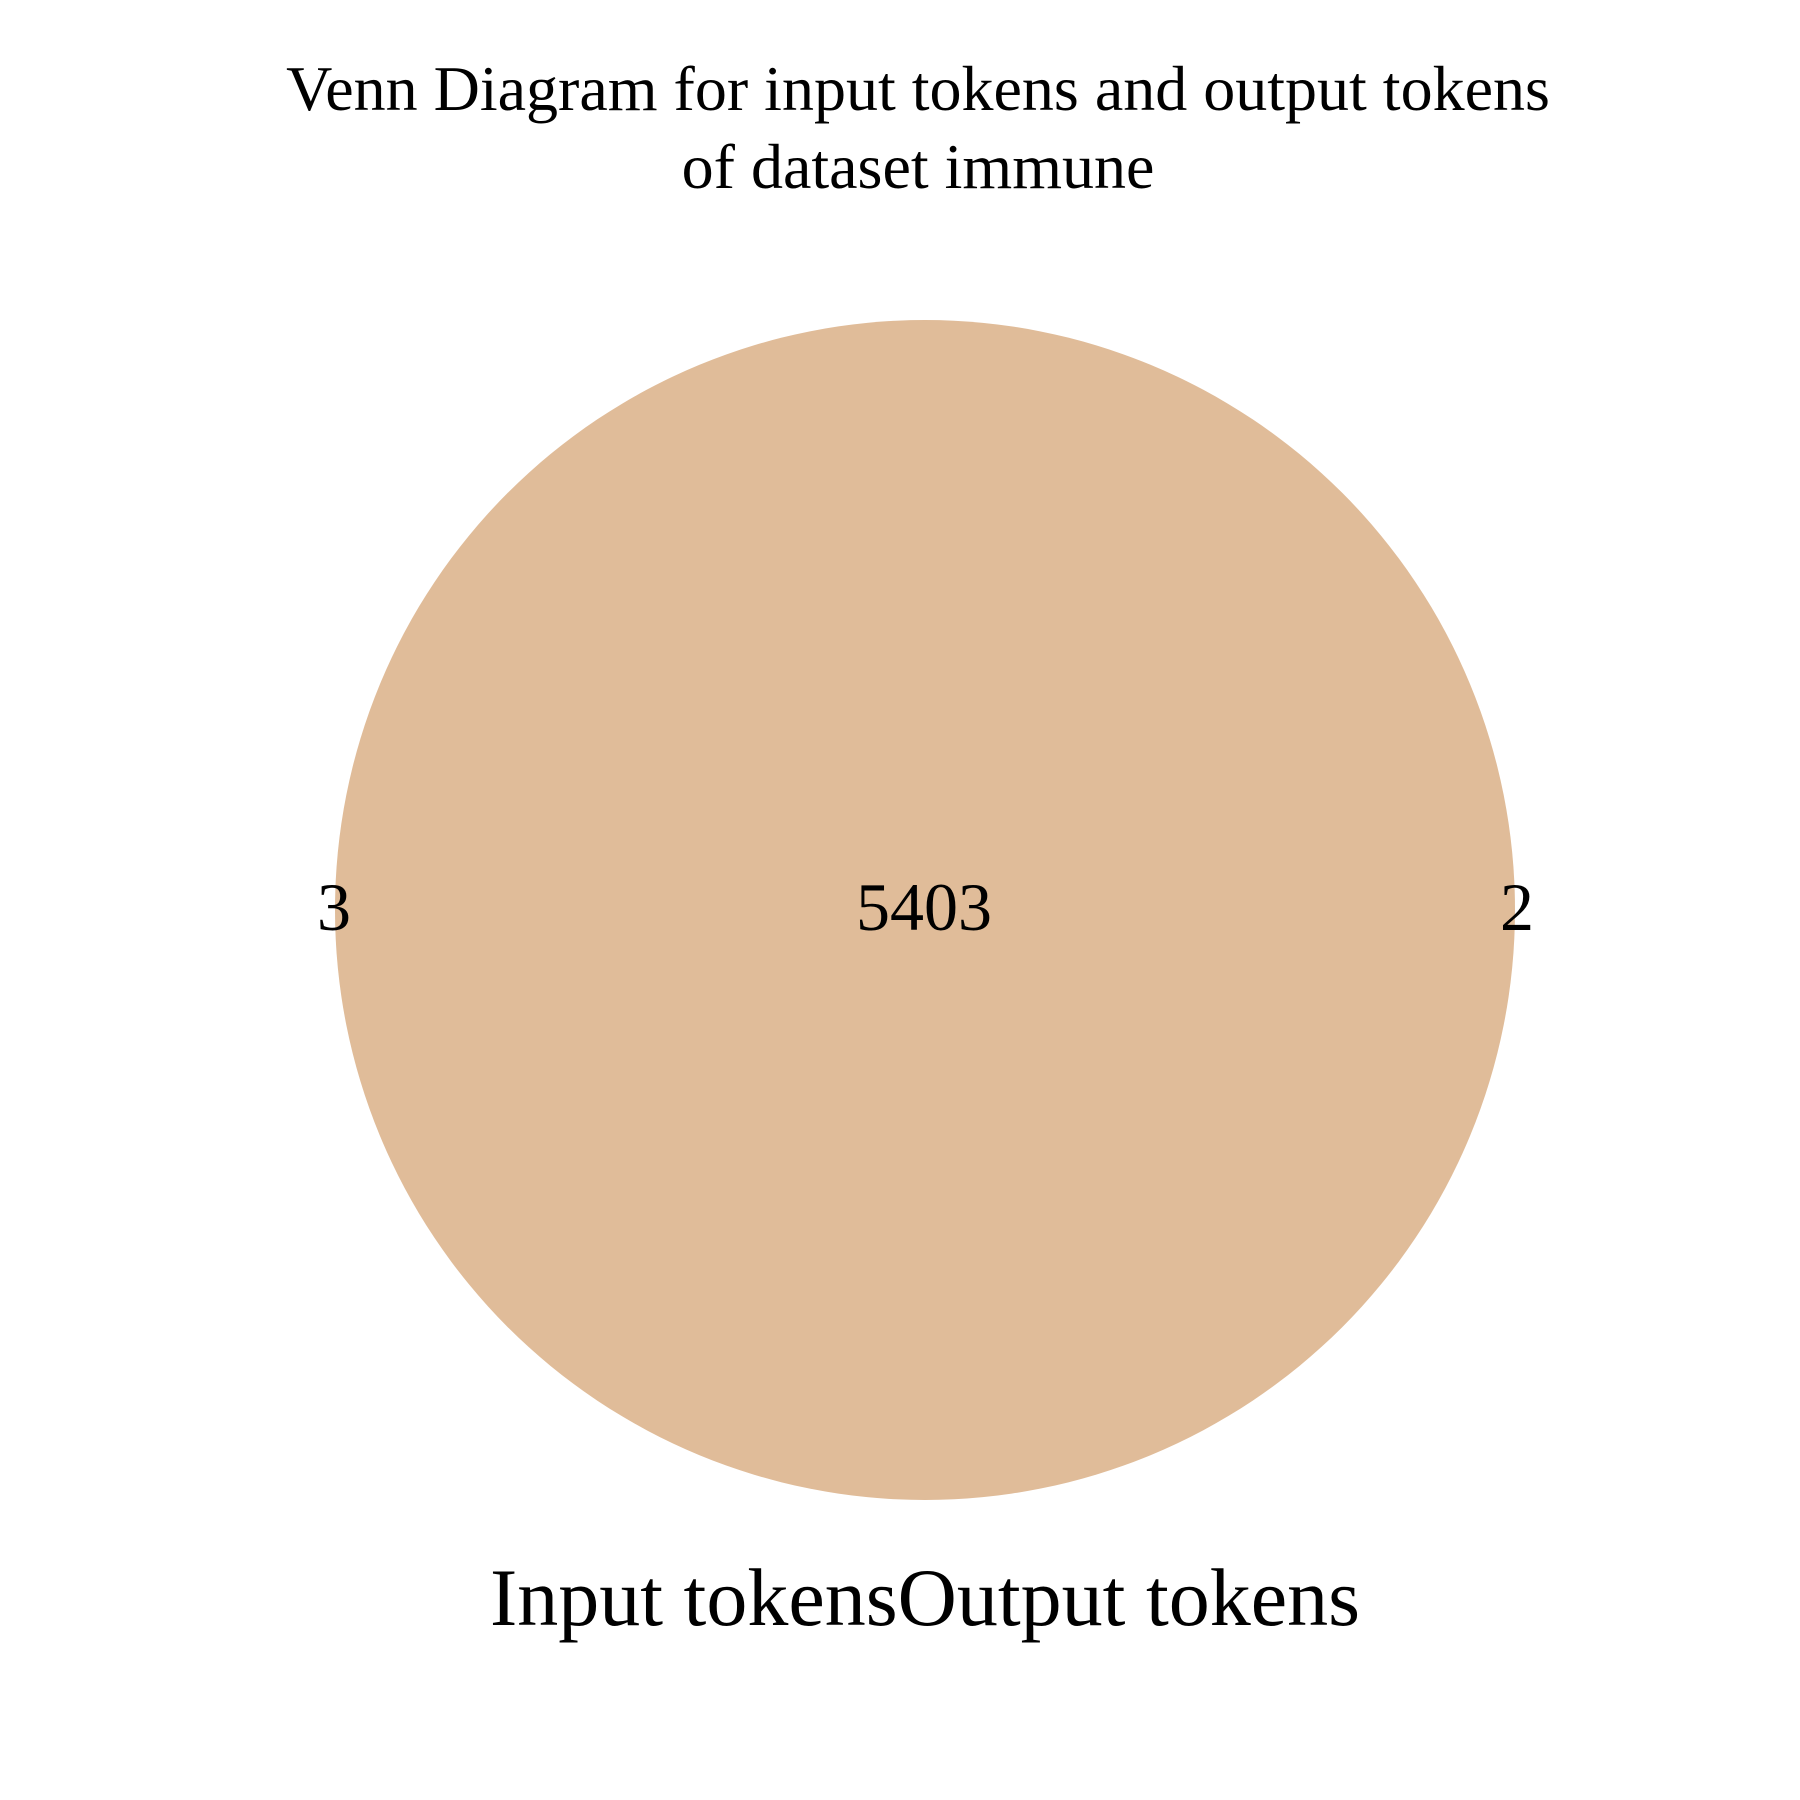  What do you see at coordinates (918, 166) in the screenshot?
I see `diagram-title-line-2: of dataset immune` at bounding box center [918, 166].